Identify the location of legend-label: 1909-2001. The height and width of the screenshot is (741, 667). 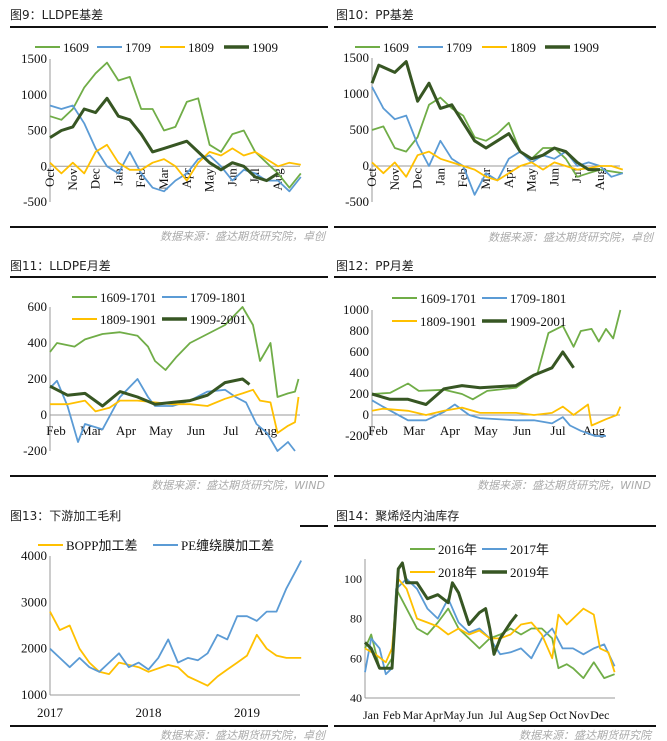
(538, 321).